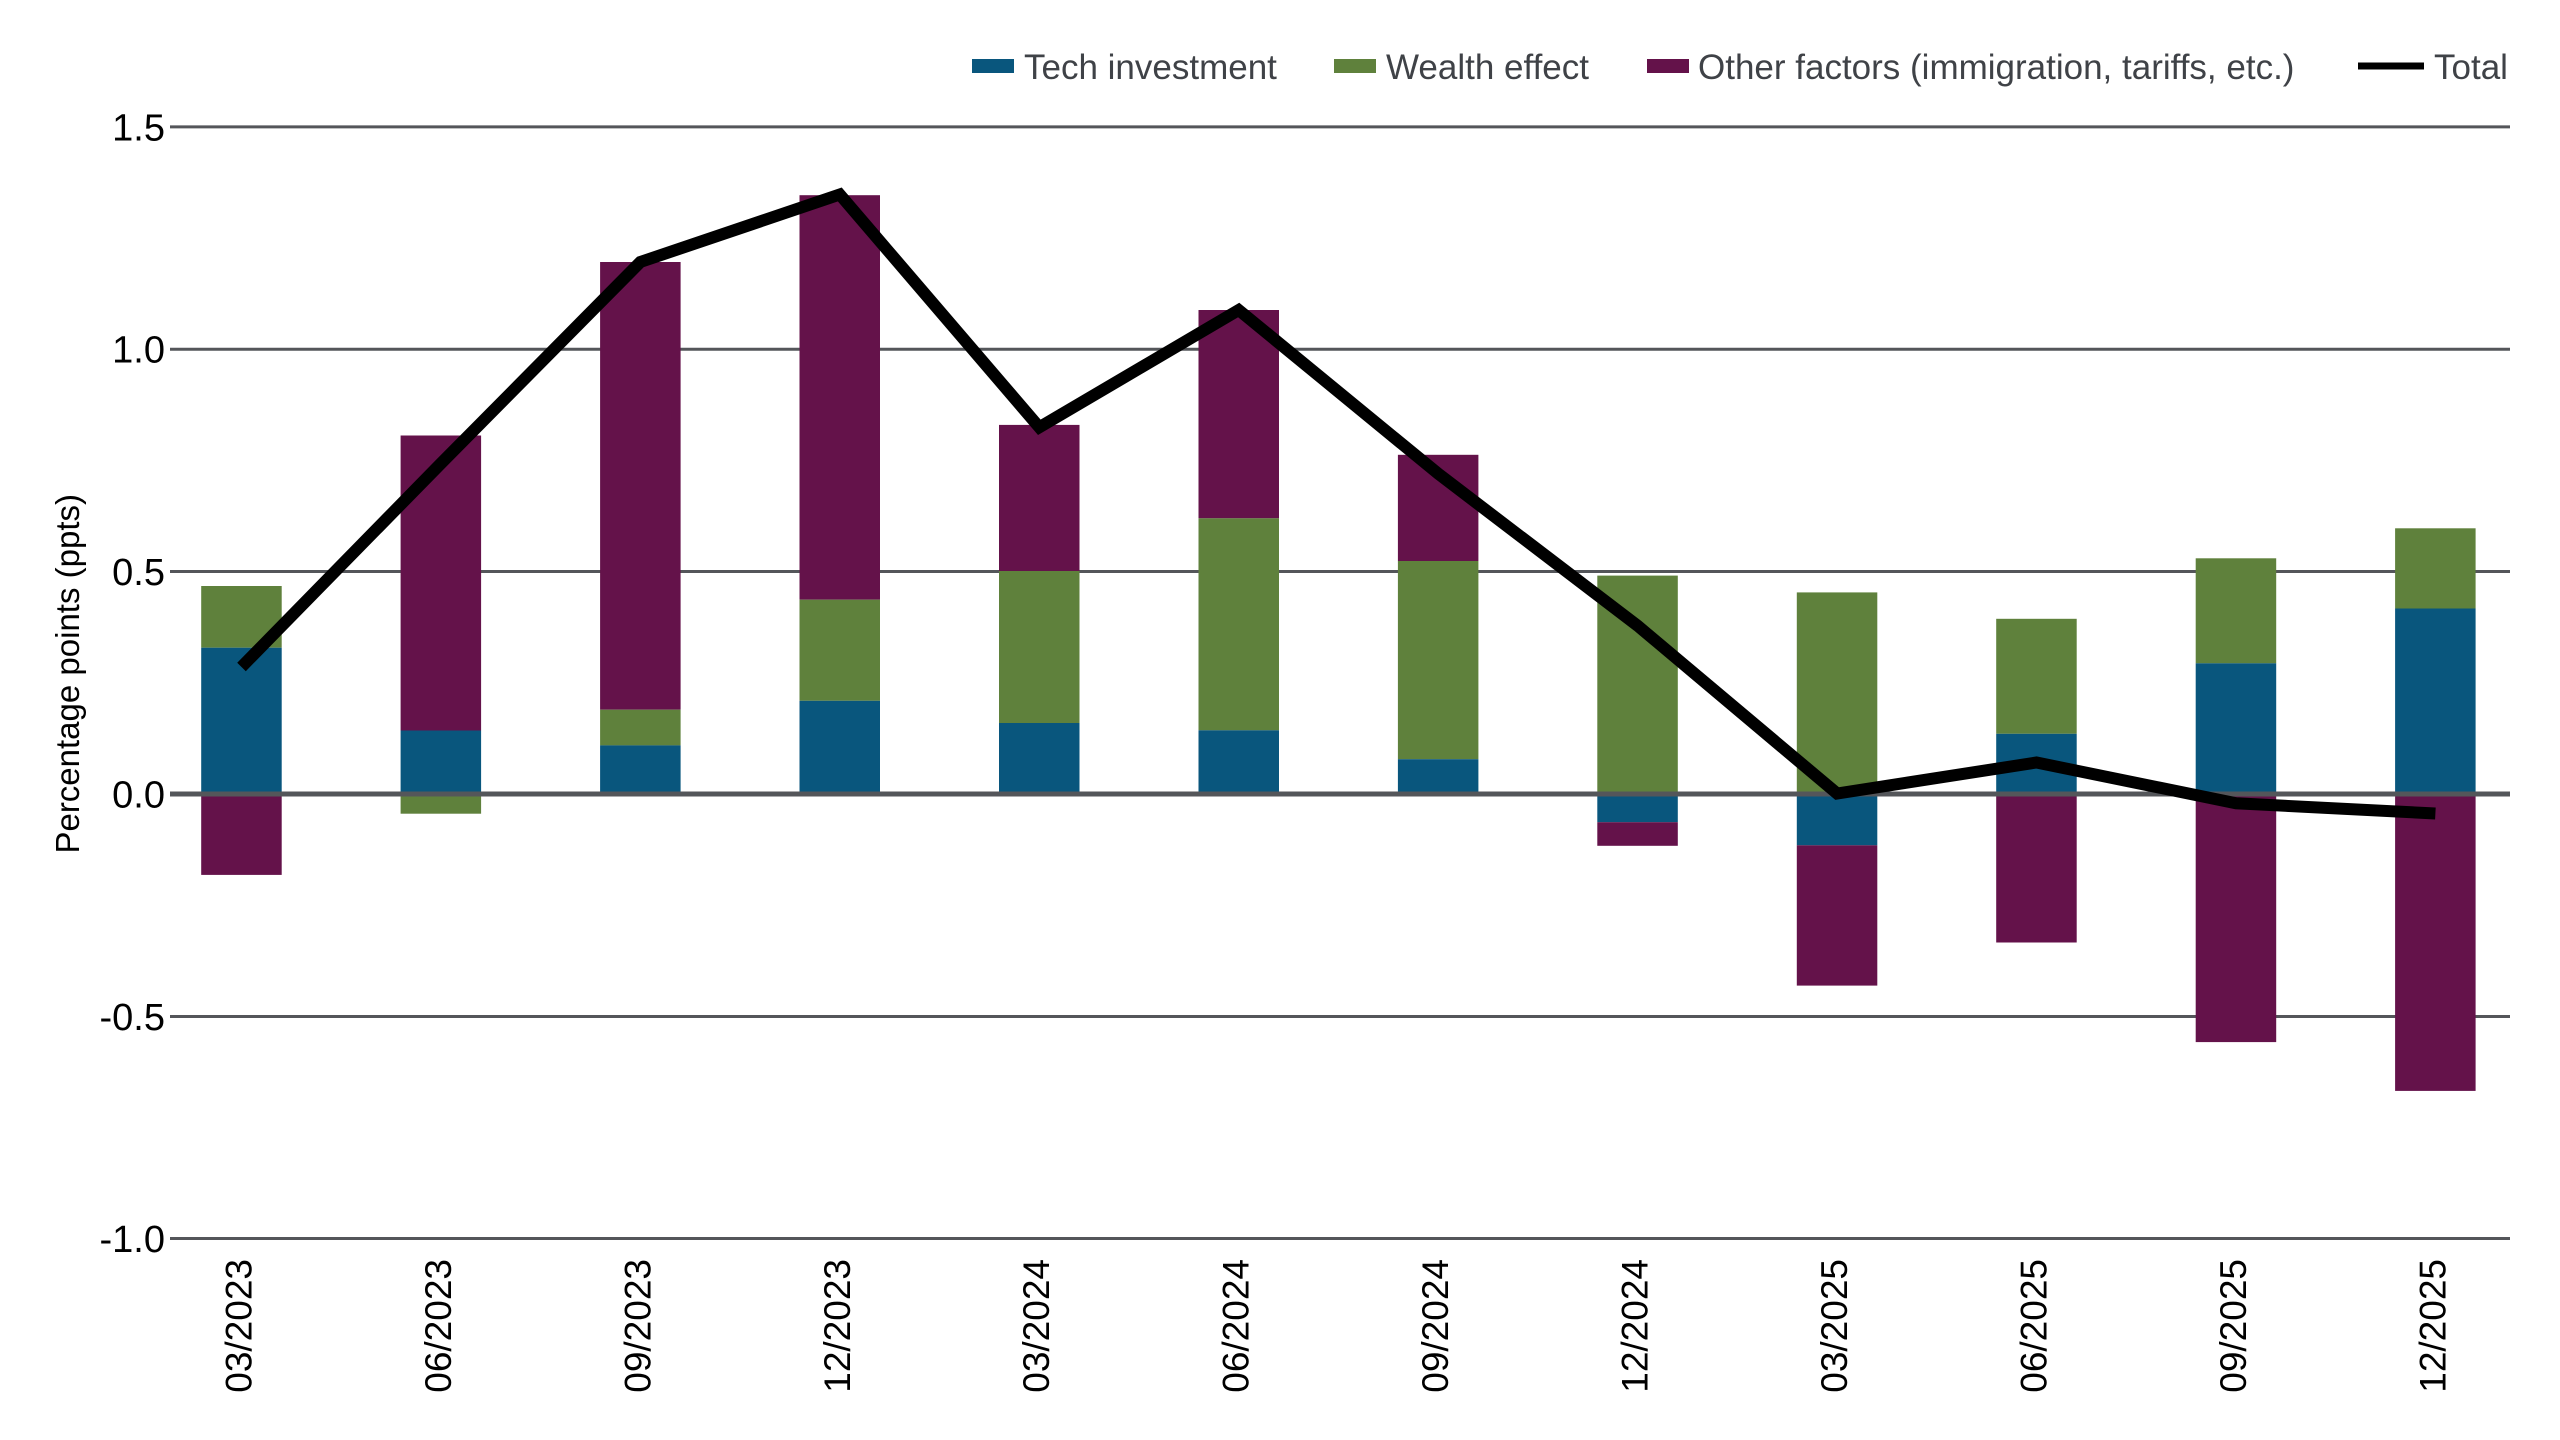 This screenshot has width=2560, height=1440. Describe the element at coordinates (1635, 1326) in the screenshot. I see `svg-text: 12/2024` at that location.